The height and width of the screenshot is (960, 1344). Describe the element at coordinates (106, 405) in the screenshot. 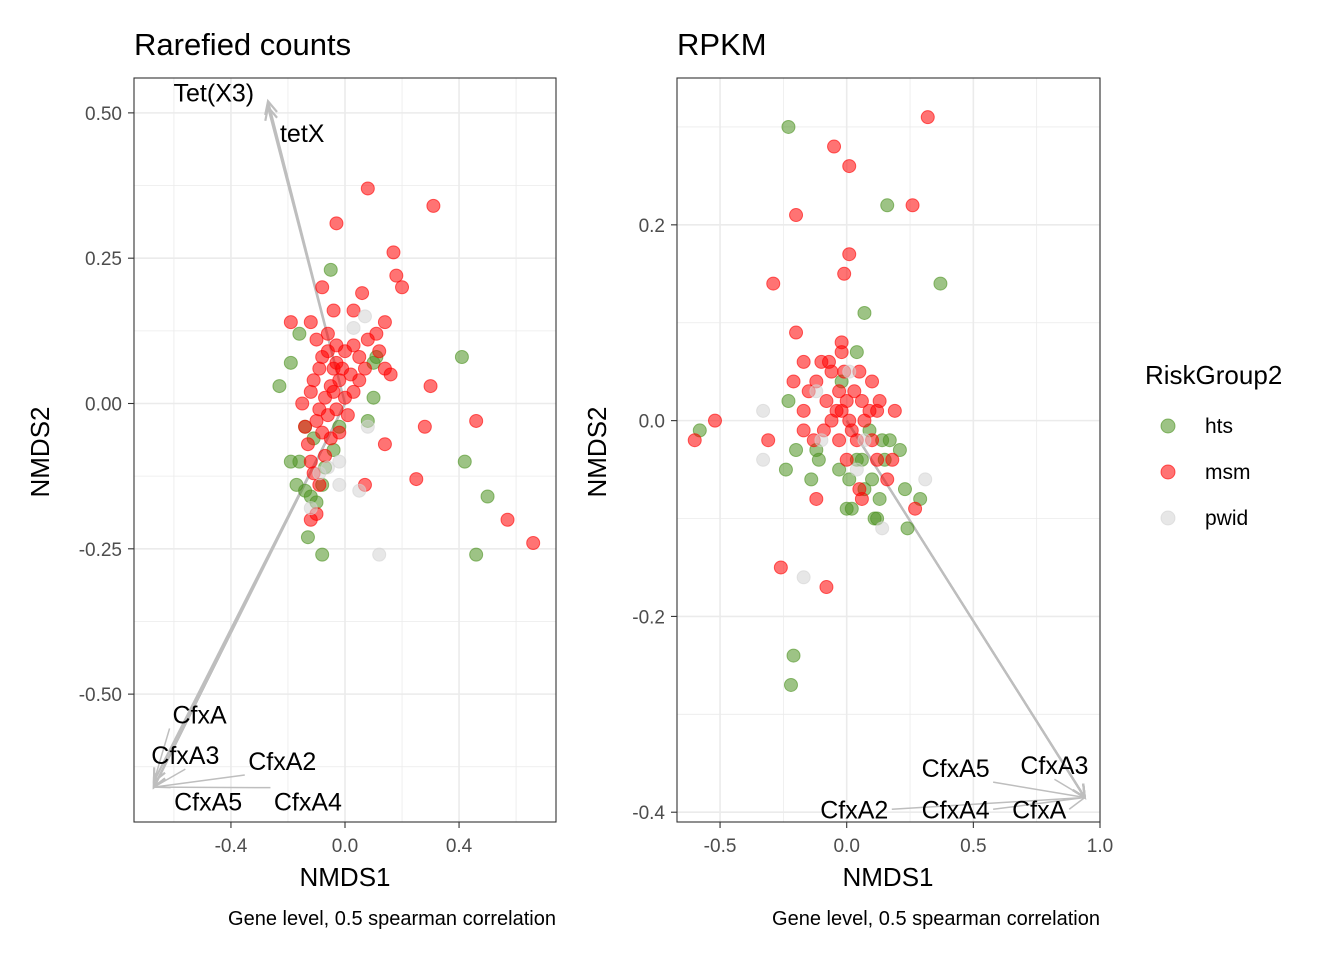

I see `y-axis-ticks: -0.50 -0.25 0.00 0.25 0.50` at that location.